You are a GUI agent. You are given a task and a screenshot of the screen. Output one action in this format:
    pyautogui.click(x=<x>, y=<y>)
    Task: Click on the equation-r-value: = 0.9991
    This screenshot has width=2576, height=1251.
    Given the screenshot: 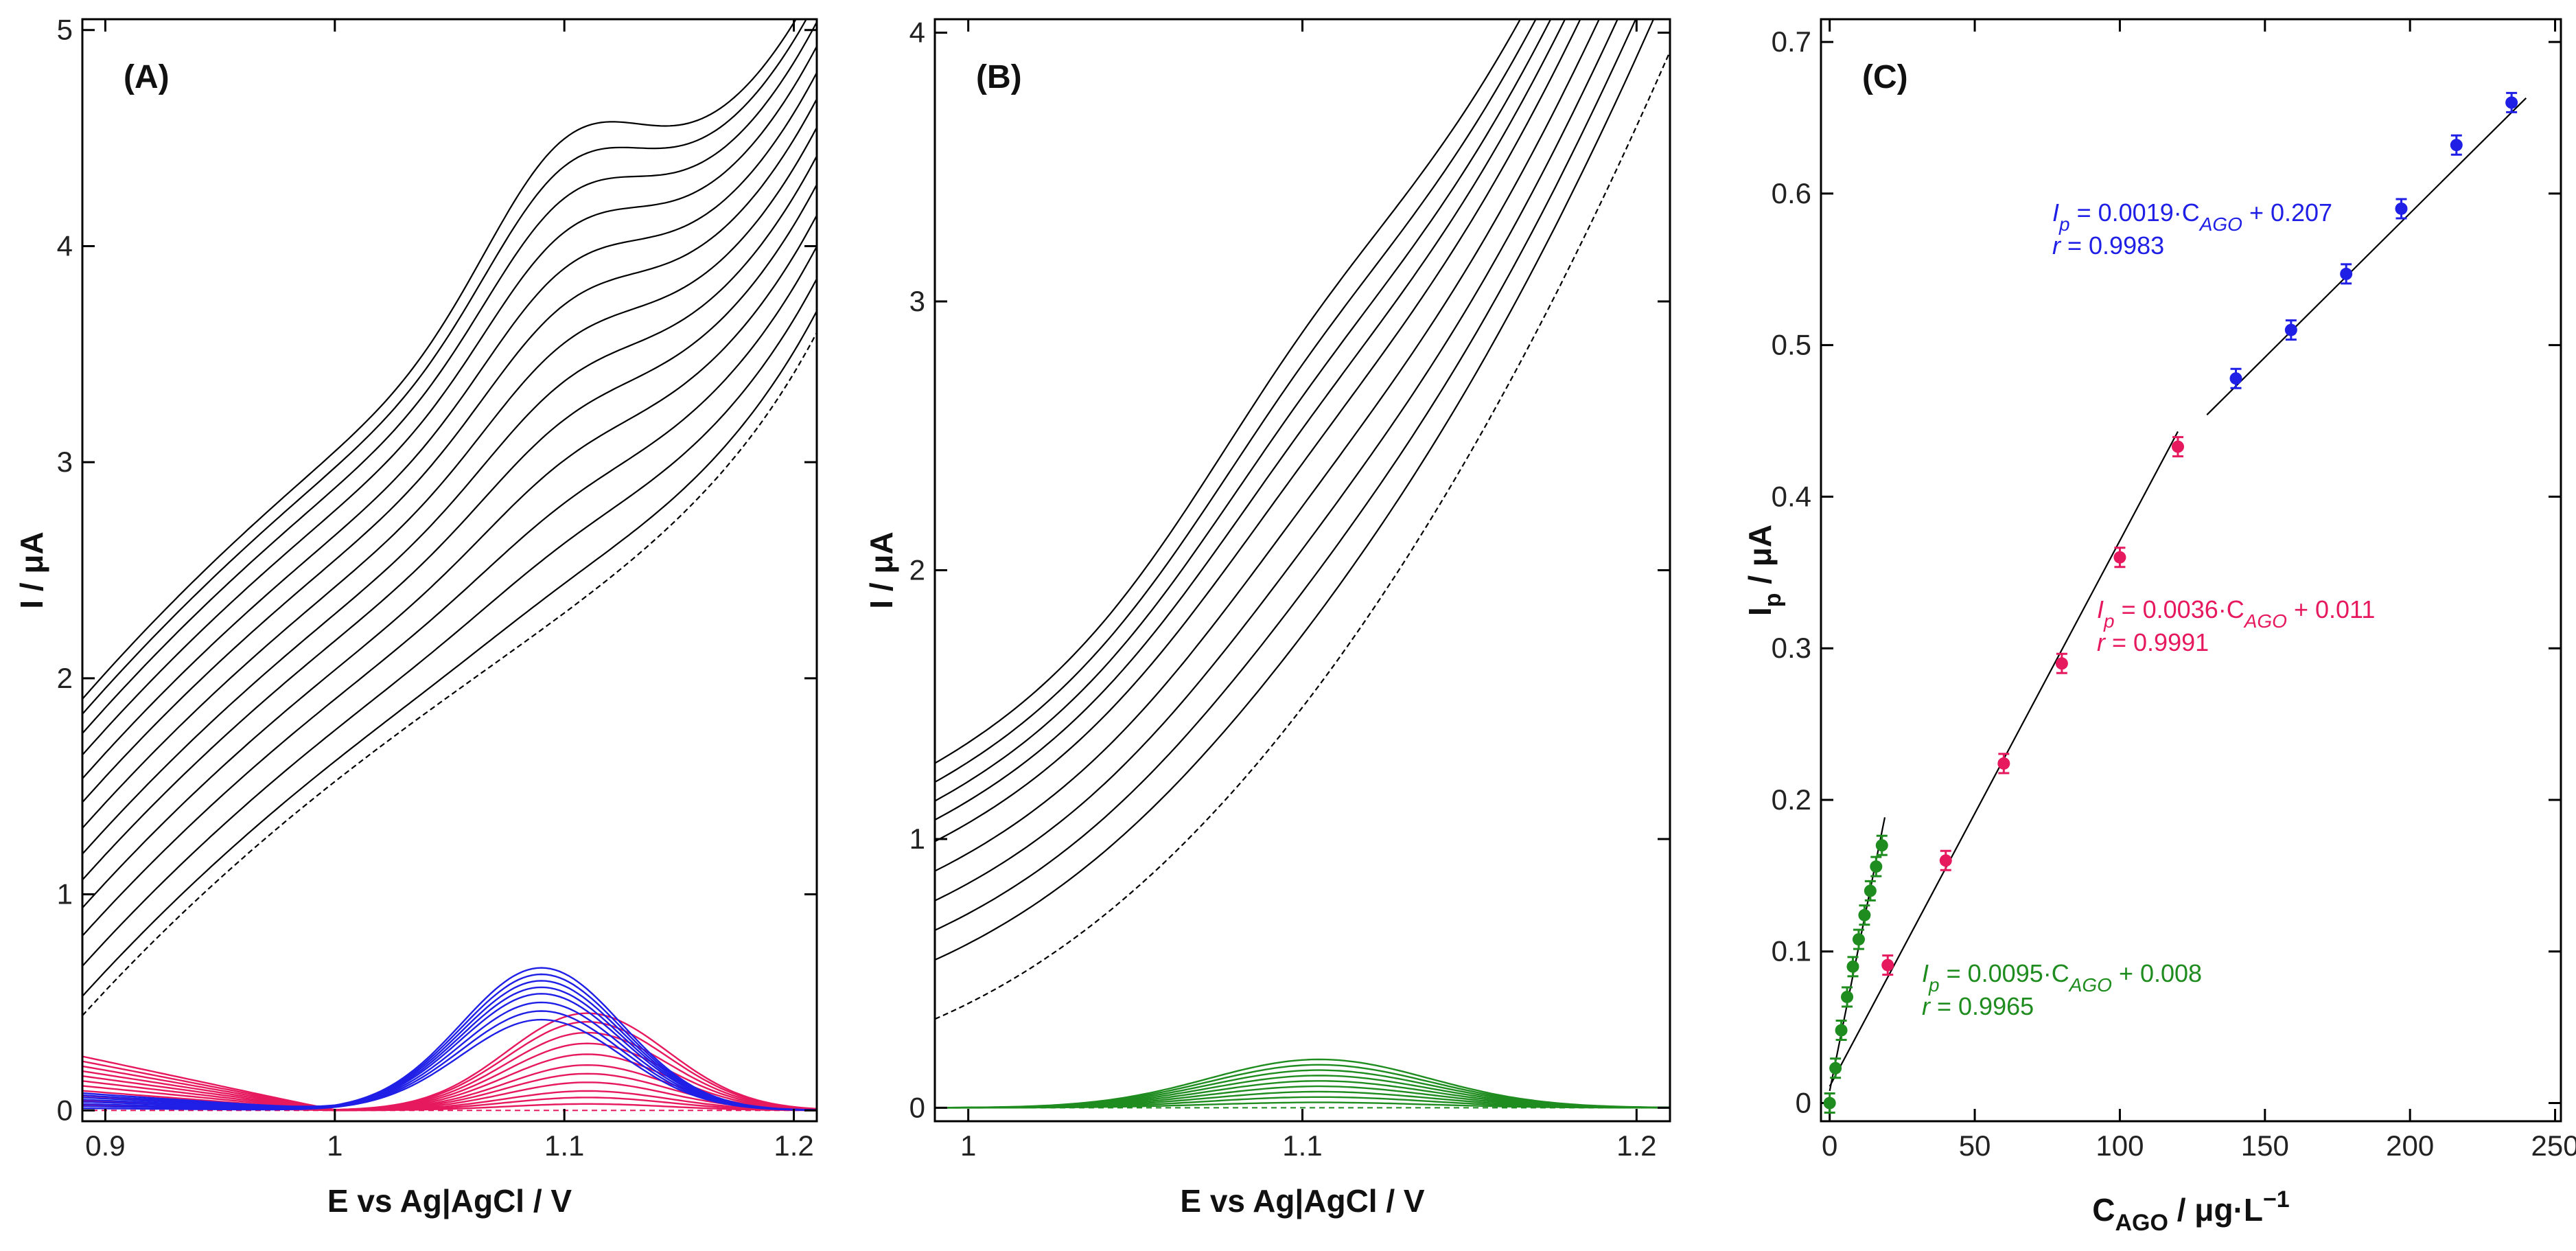 What is the action you would take?
    pyautogui.click(x=2157, y=642)
    